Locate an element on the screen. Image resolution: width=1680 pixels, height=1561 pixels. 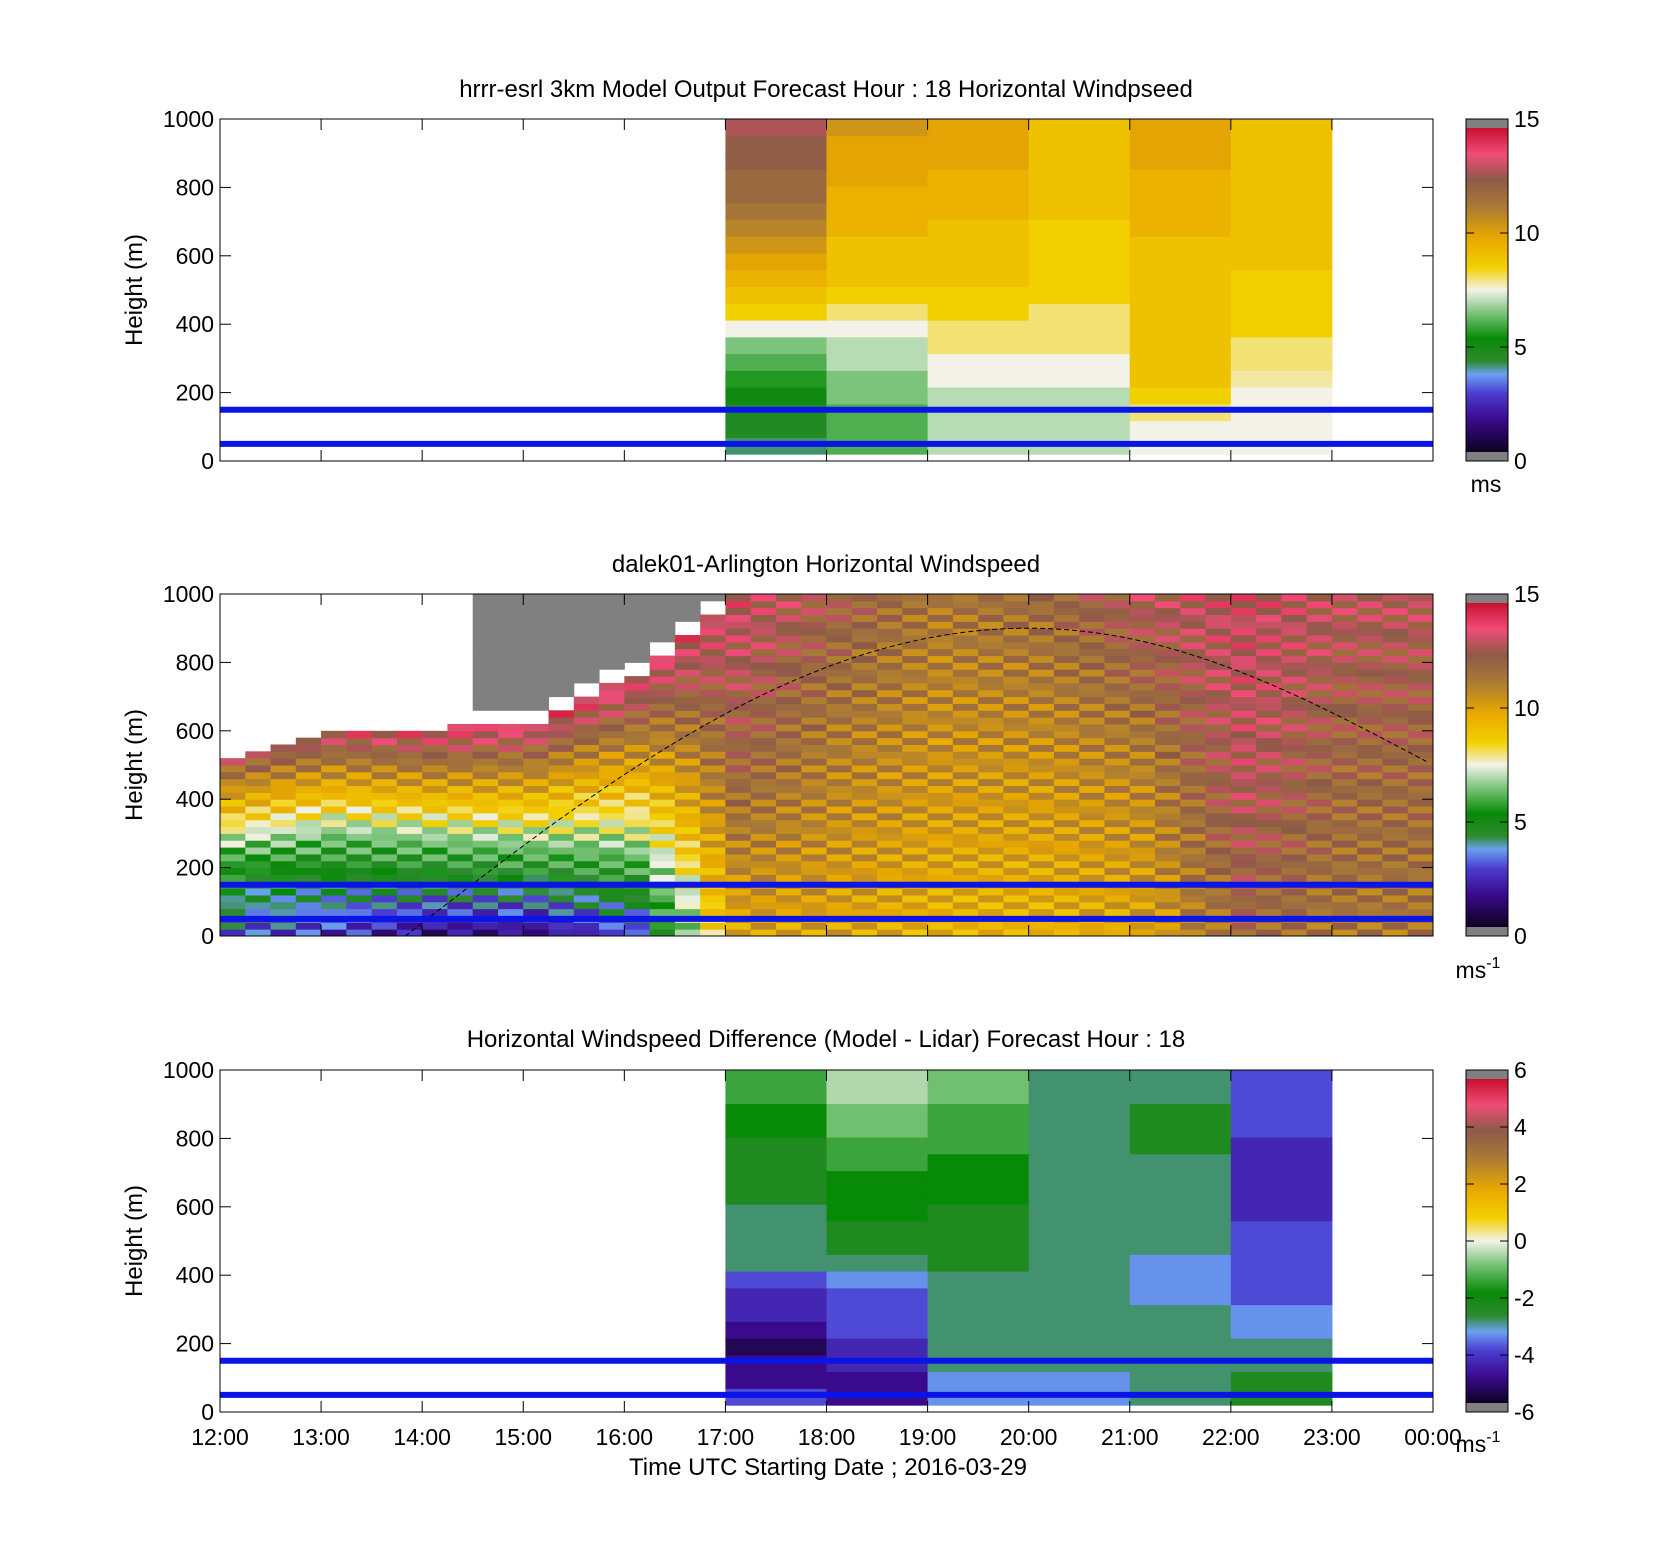
colorbar-over-cap is located at coordinates (1487, 598).